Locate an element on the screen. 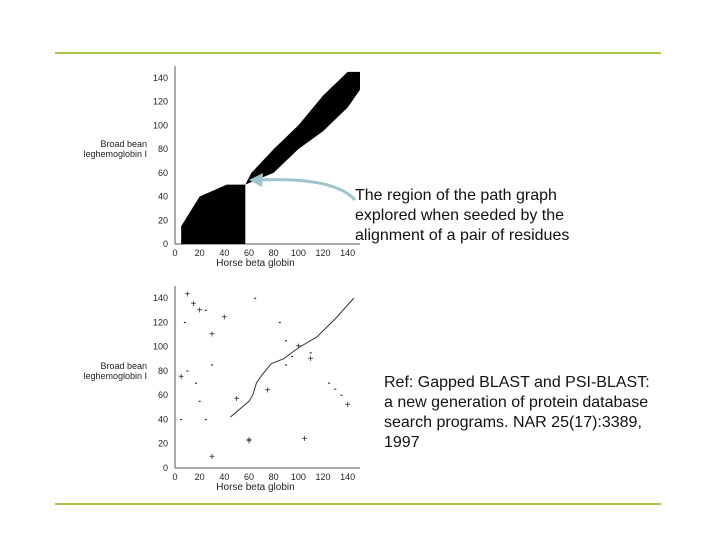  reference-caption-line: search programs. NAR 25(17):3389, is located at coordinates (513, 422).